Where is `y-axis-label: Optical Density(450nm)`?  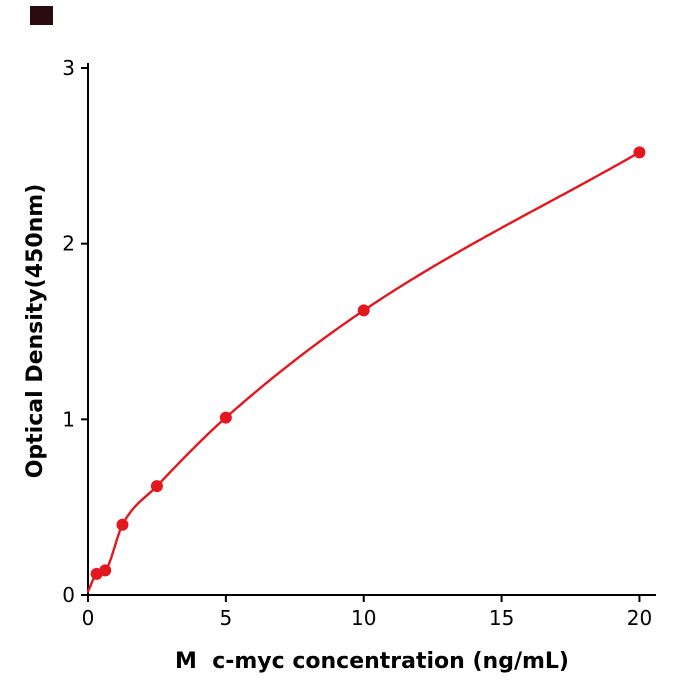
y-axis-label: Optical Density(450nm) is located at coordinates (35, 331).